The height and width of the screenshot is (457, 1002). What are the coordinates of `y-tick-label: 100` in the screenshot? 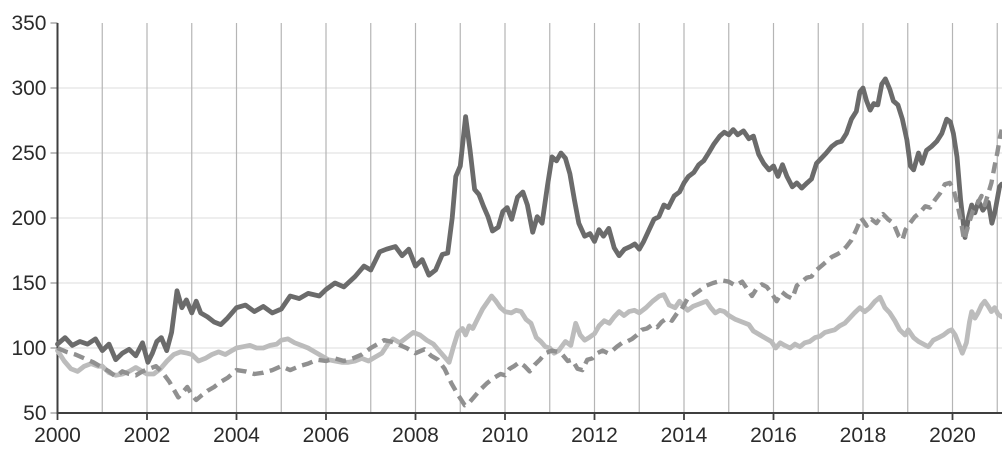 It's located at (28, 348).